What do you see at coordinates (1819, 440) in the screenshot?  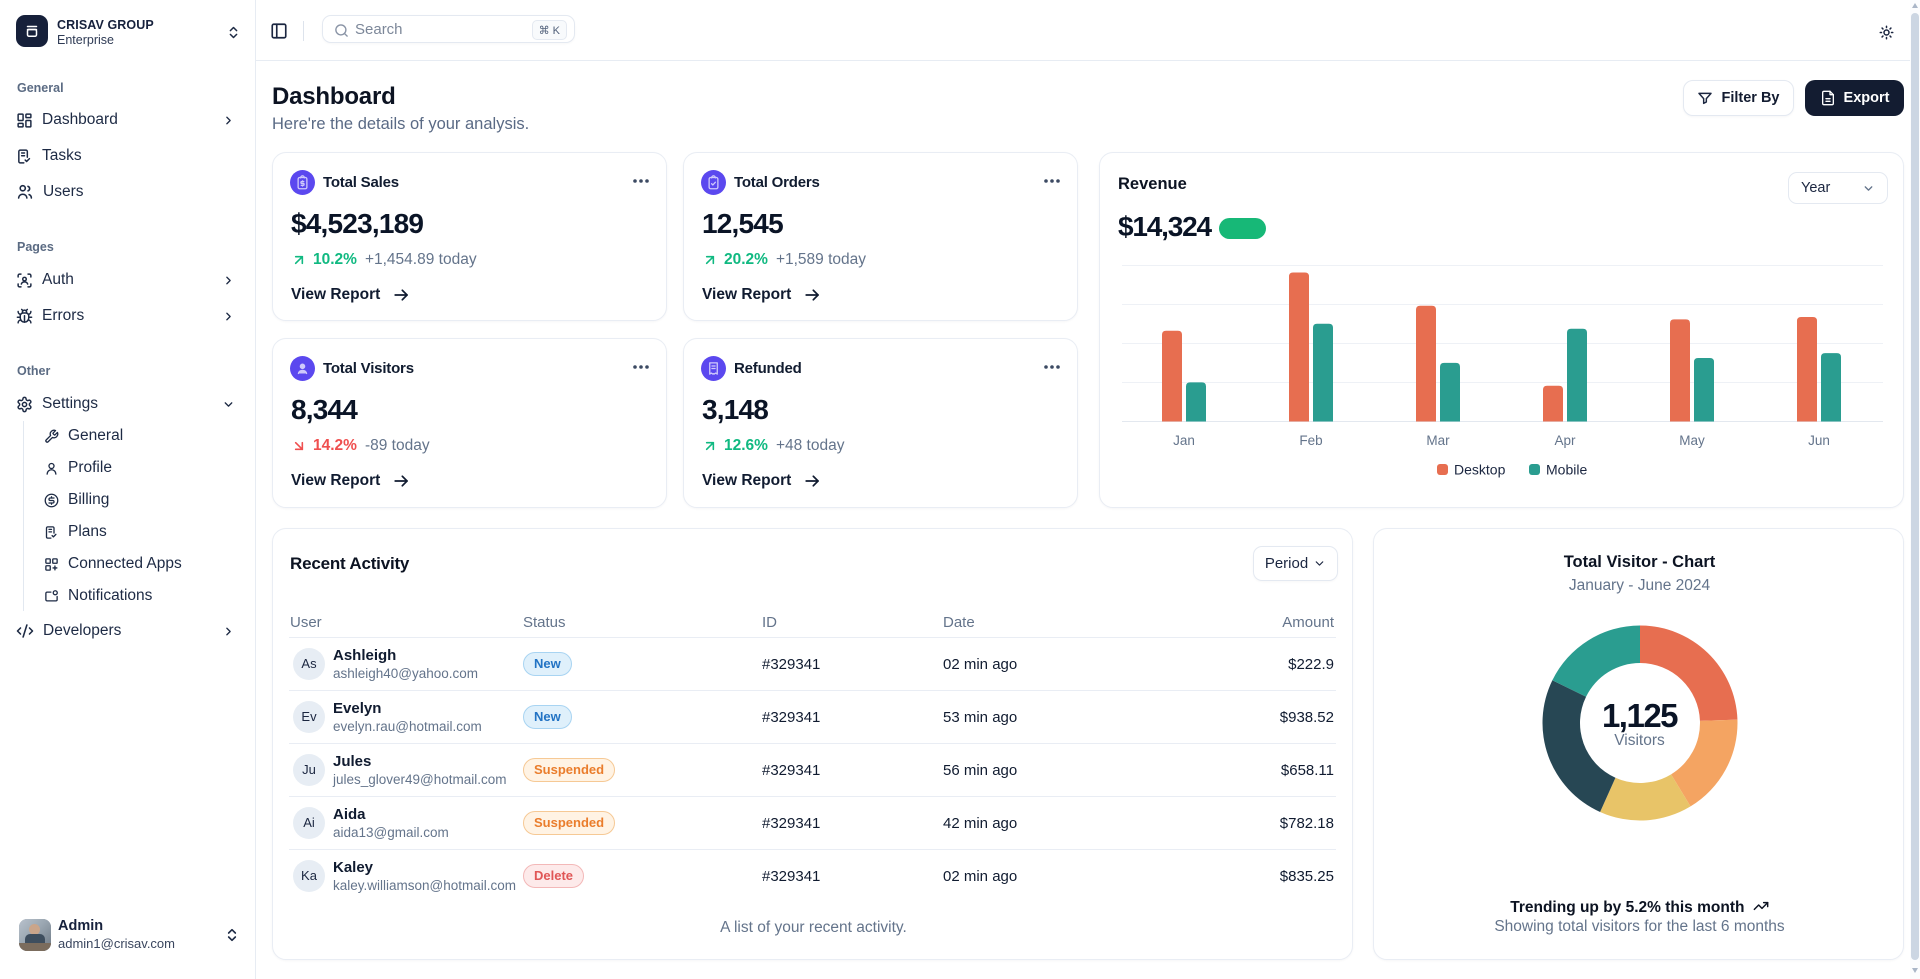 I see `svg-text: Jun` at bounding box center [1819, 440].